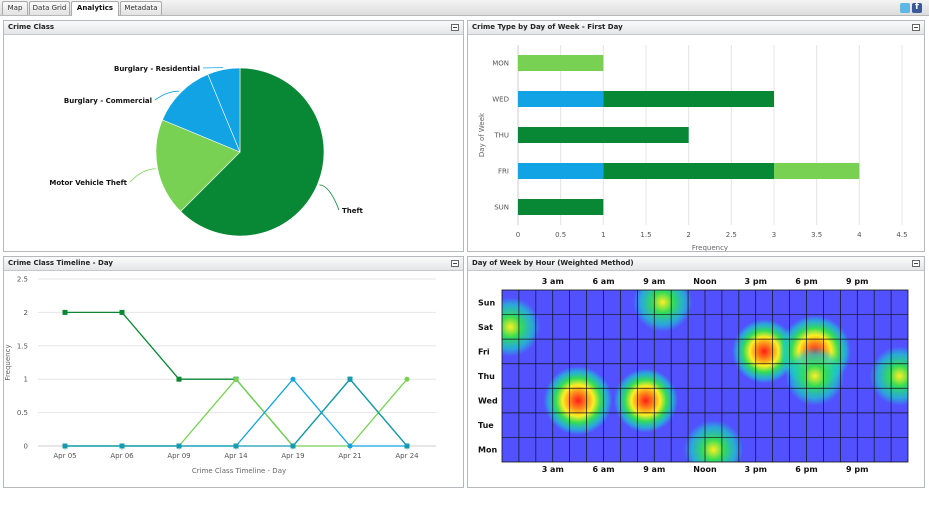 The image size is (929, 509). What do you see at coordinates (464, 8) in the screenshot?
I see `tab-bar: Map Data Grid Analytics Metadata f` at bounding box center [464, 8].